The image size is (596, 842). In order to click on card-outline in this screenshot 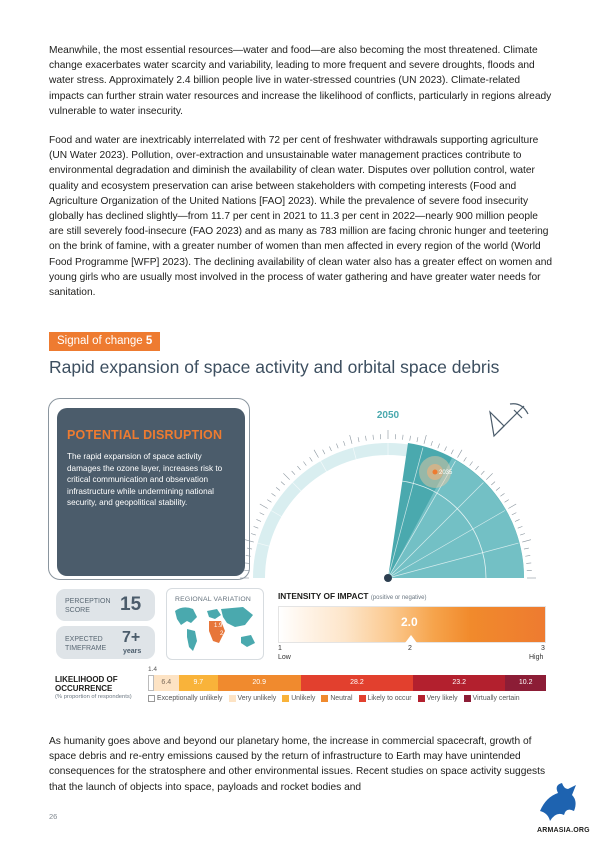, I will do `click(149, 489)`.